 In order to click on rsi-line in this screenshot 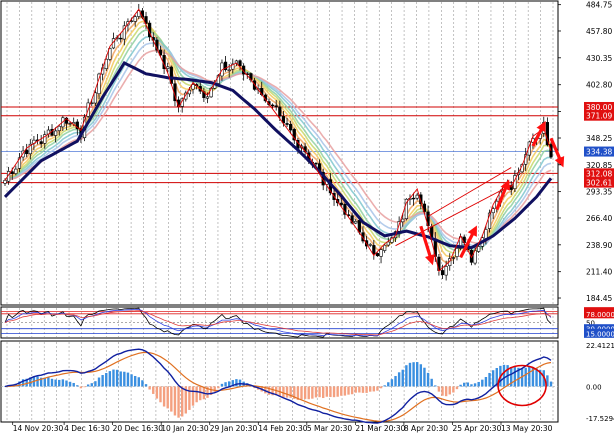, I will do `click(278, 322)`.